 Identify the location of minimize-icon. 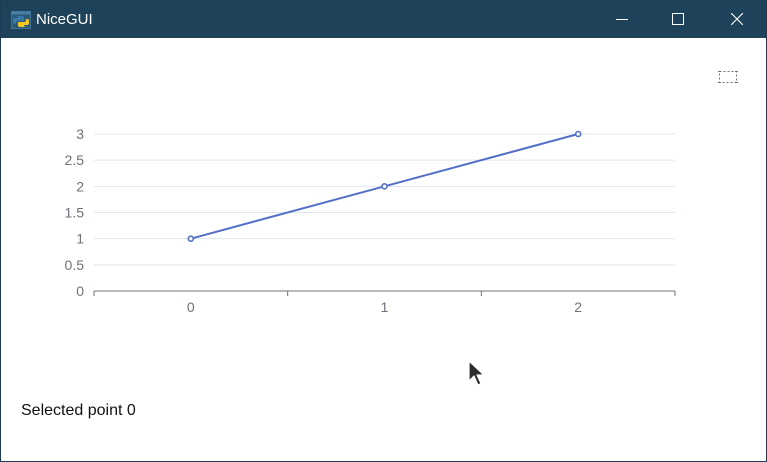
(622, 19).